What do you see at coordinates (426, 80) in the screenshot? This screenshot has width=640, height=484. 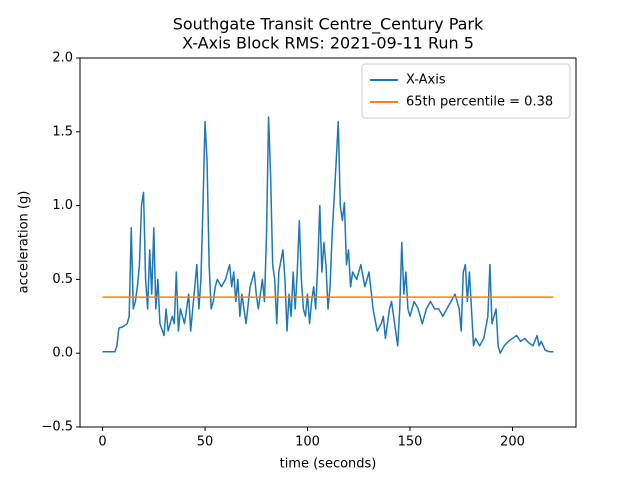 I see `legend-label: X-Axis` at bounding box center [426, 80].